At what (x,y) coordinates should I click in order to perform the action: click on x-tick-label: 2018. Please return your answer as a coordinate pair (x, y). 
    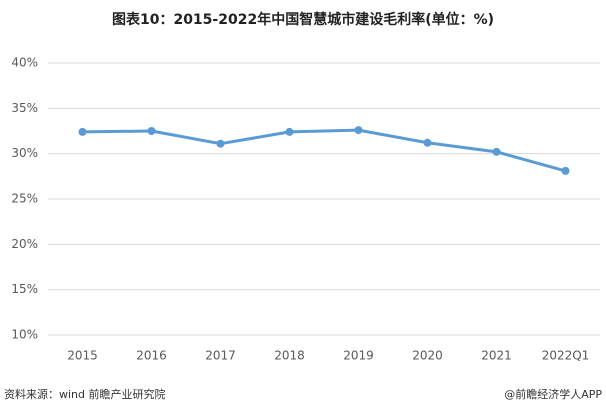
    Looking at the image, I should click on (289, 356).